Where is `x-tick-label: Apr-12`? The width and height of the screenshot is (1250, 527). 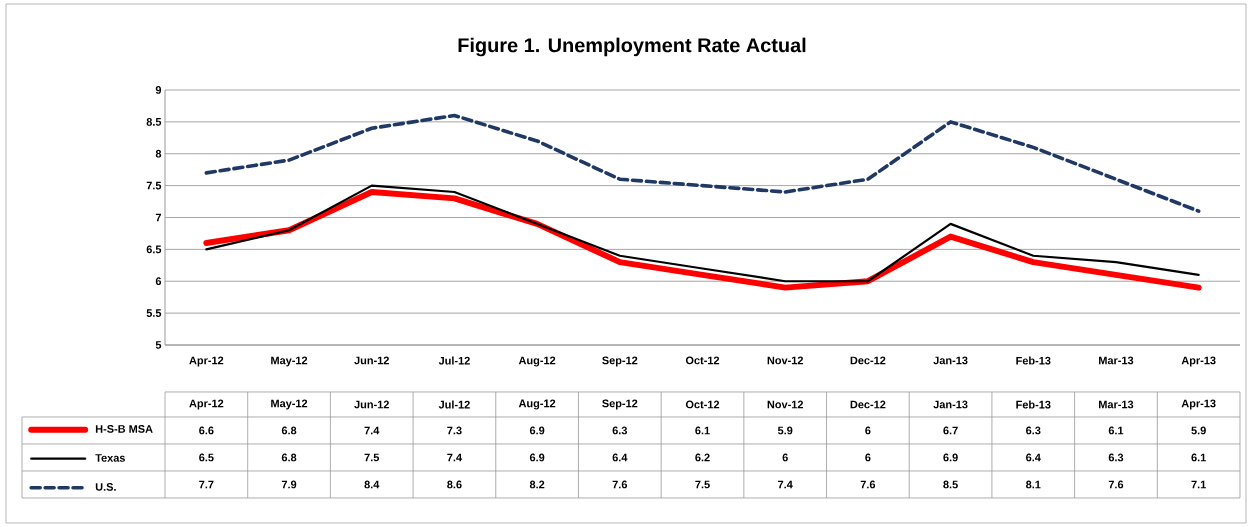
x-tick-label: Apr-12 is located at coordinates (206, 361).